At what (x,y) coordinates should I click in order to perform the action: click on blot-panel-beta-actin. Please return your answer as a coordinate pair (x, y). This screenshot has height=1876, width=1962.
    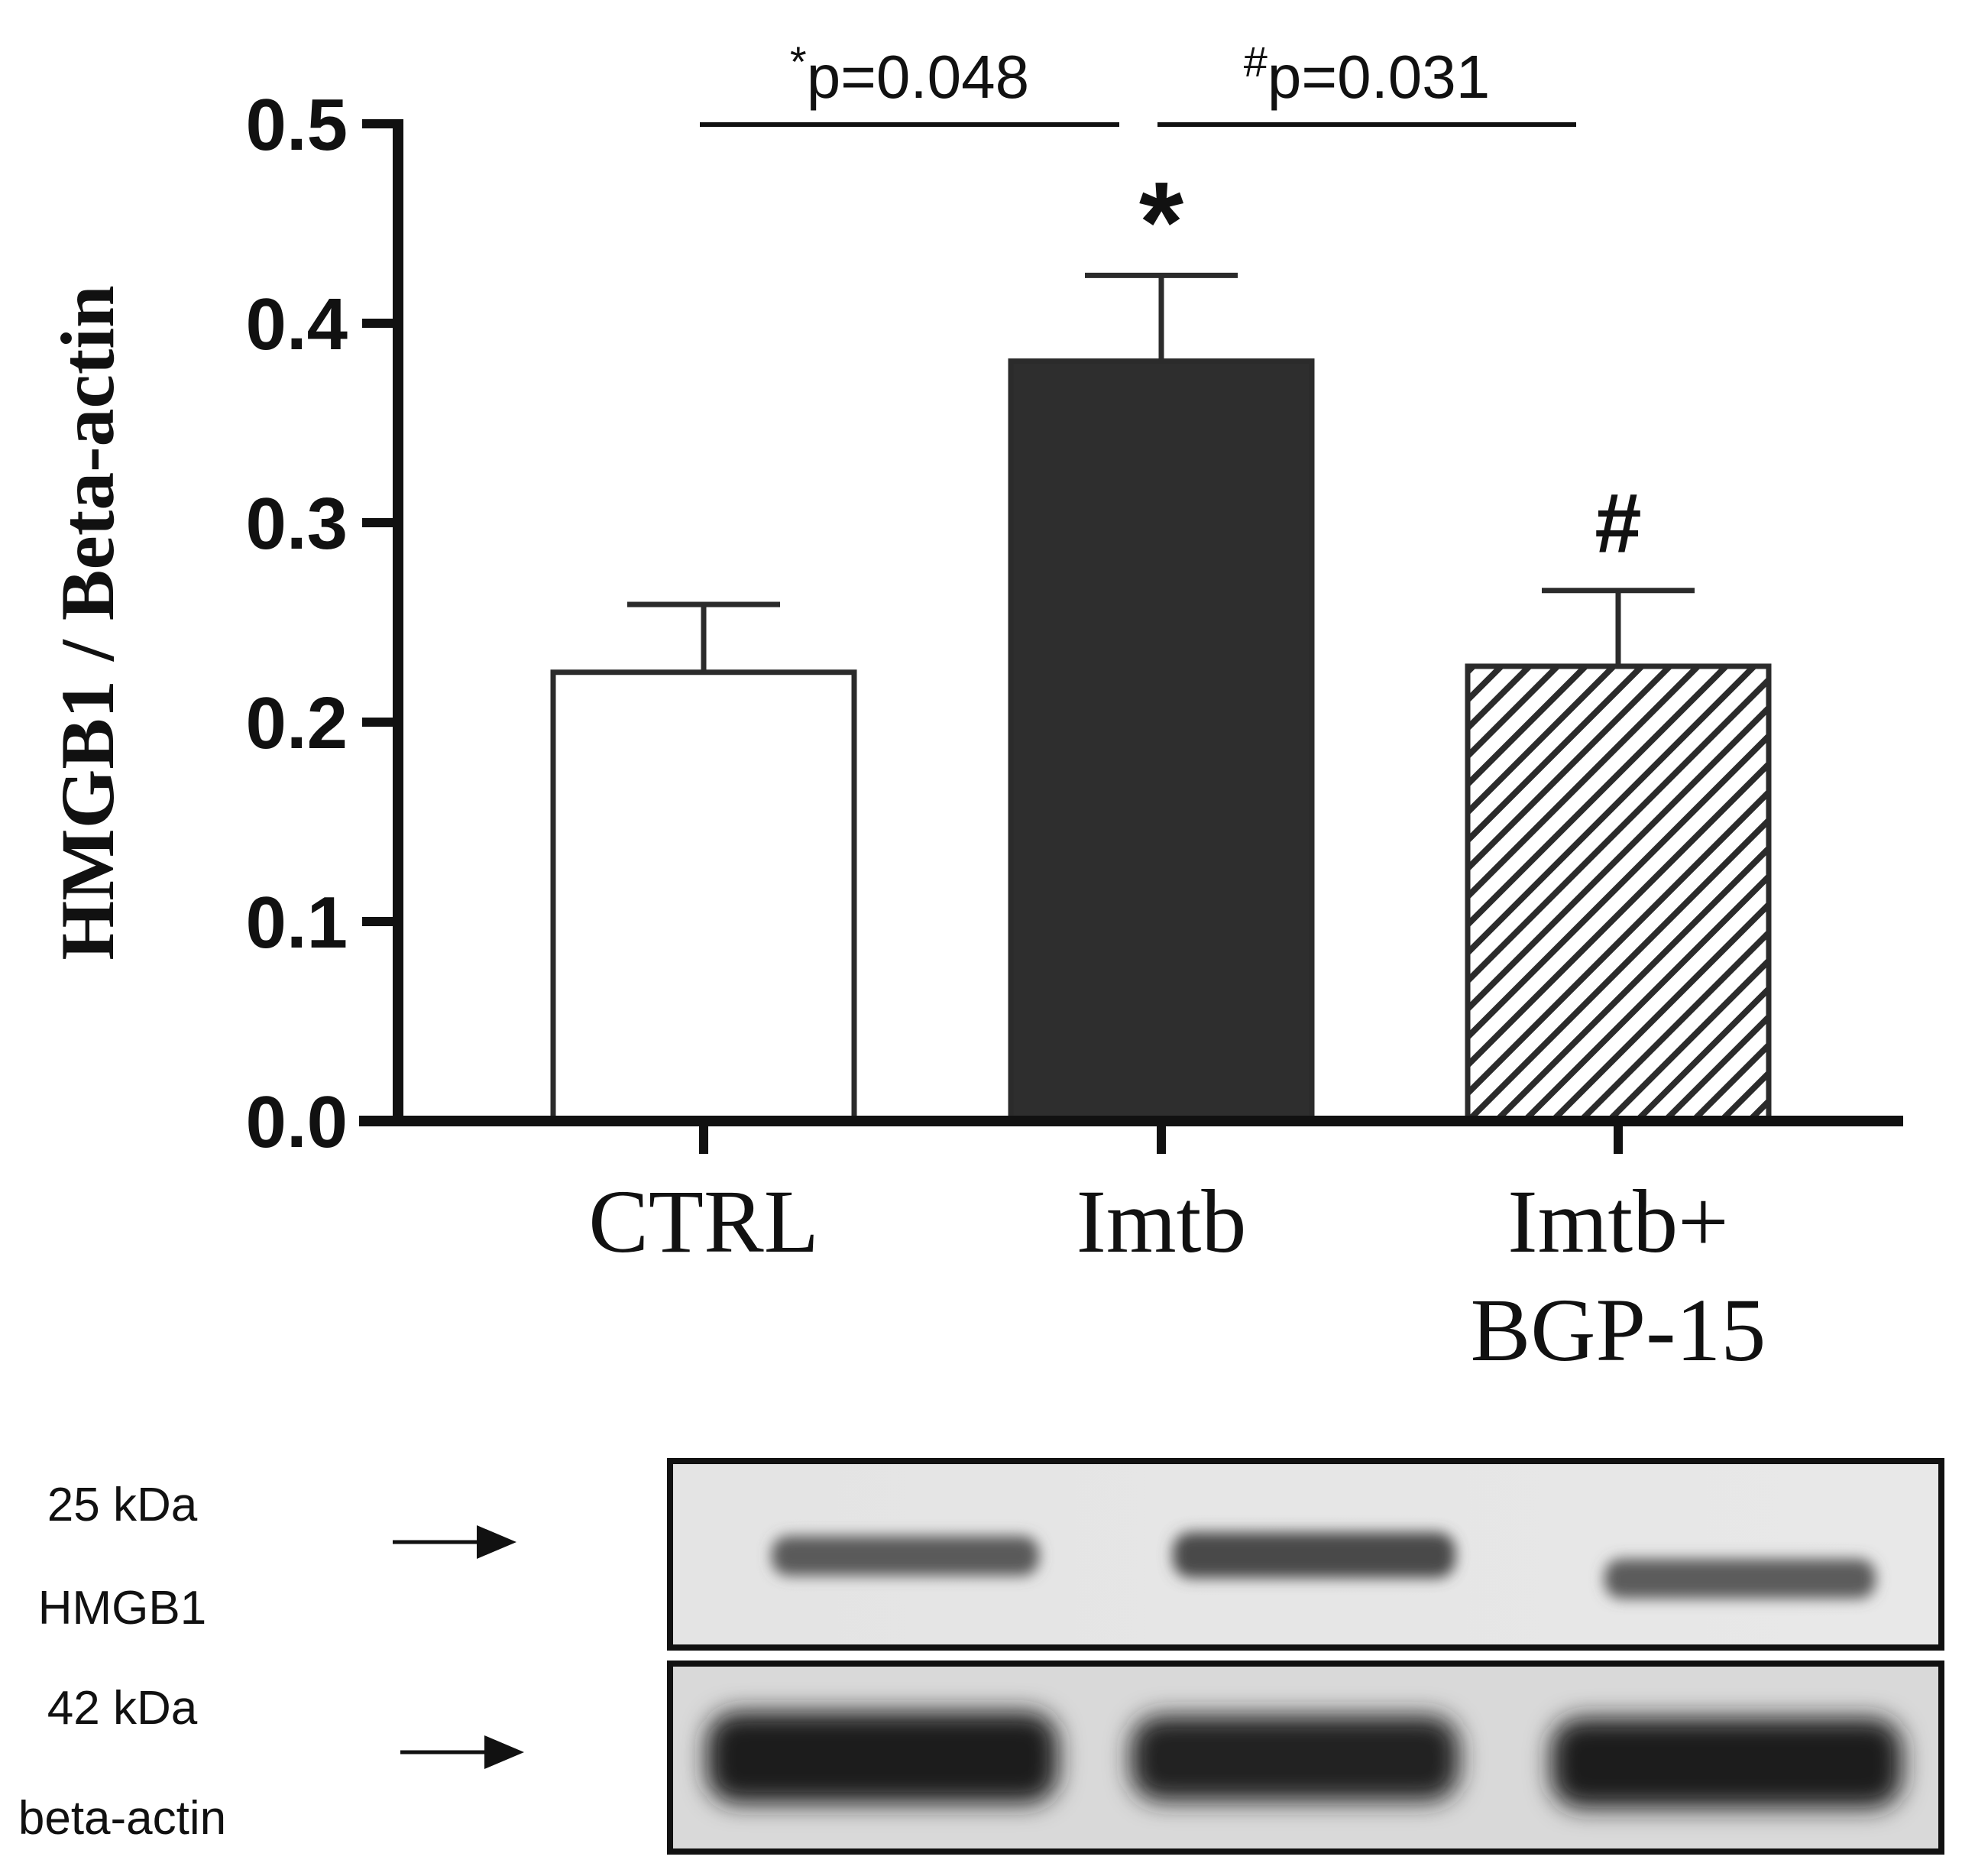
    Looking at the image, I should click on (1305, 1758).